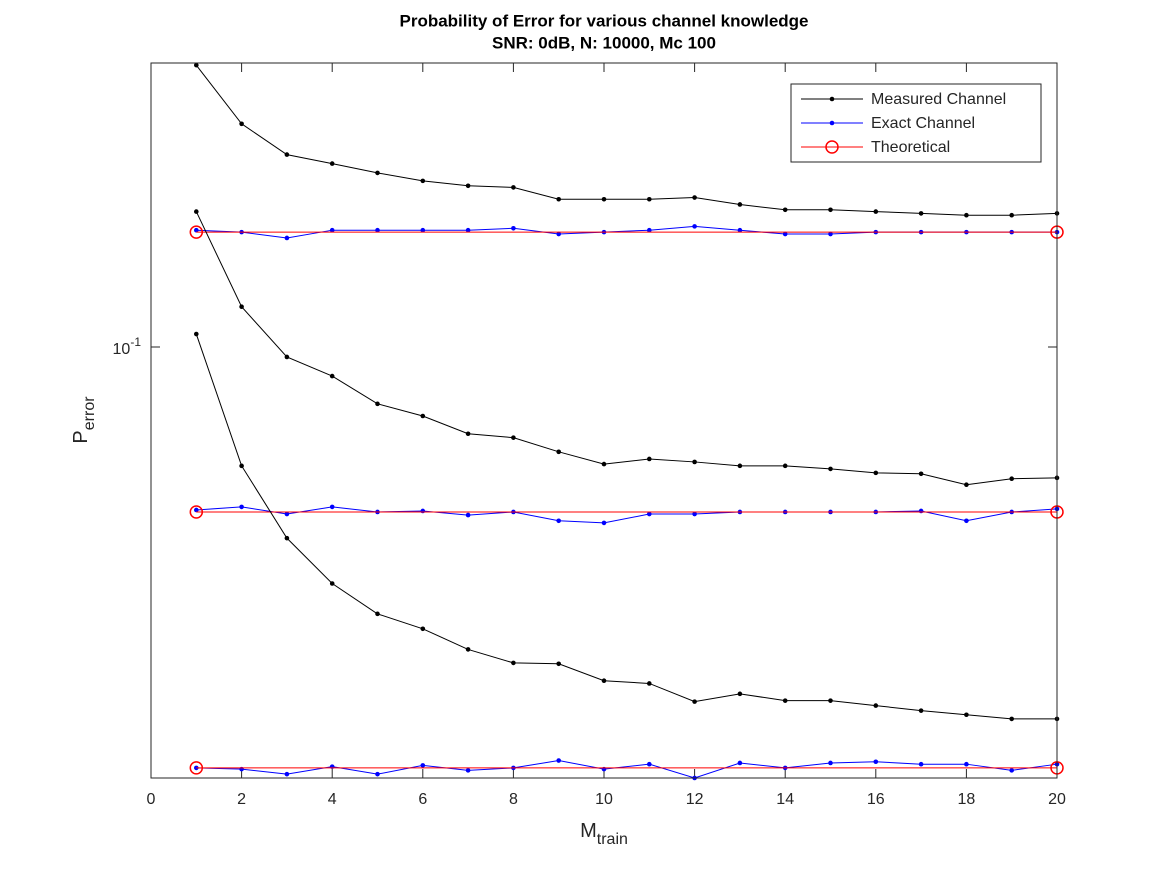  What do you see at coordinates (1057, 799) in the screenshot?
I see `x-tick-label: 20` at bounding box center [1057, 799].